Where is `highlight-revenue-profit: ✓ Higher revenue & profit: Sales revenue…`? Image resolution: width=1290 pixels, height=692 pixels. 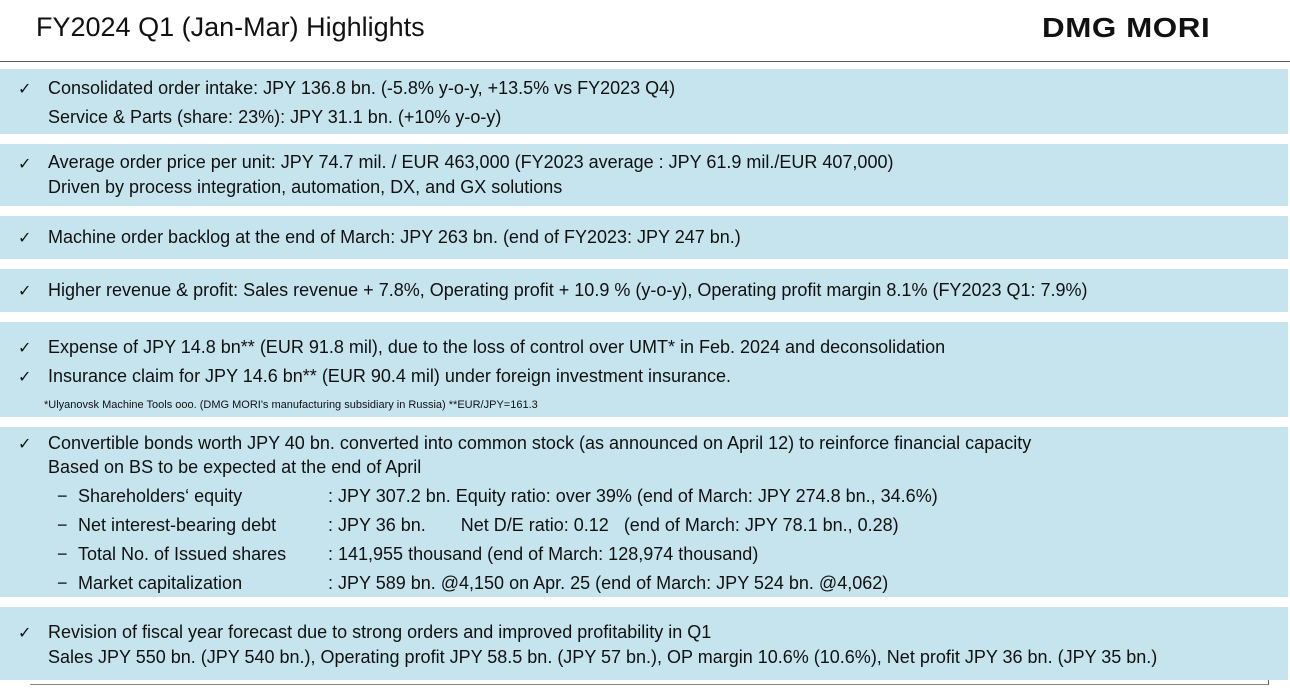
highlight-revenue-profit: ✓ Higher revenue & profit: Sales revenue… is located at coordinates (644, 290).